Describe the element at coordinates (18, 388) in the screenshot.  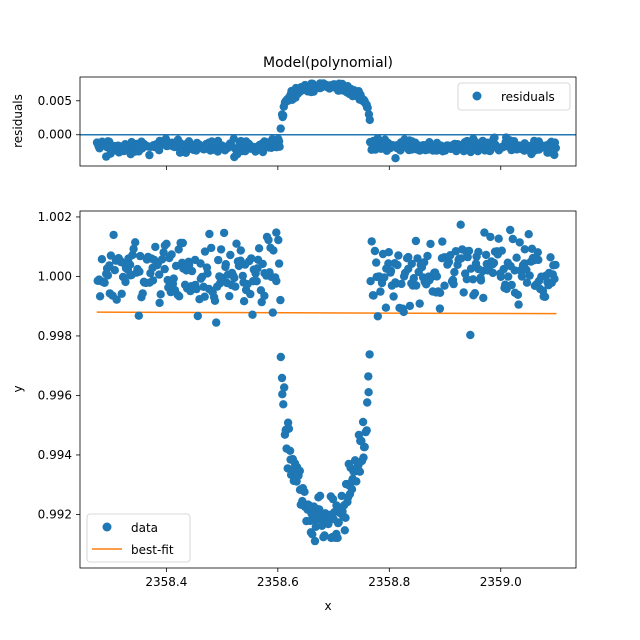
I see `y-axis-label: y` at that location.